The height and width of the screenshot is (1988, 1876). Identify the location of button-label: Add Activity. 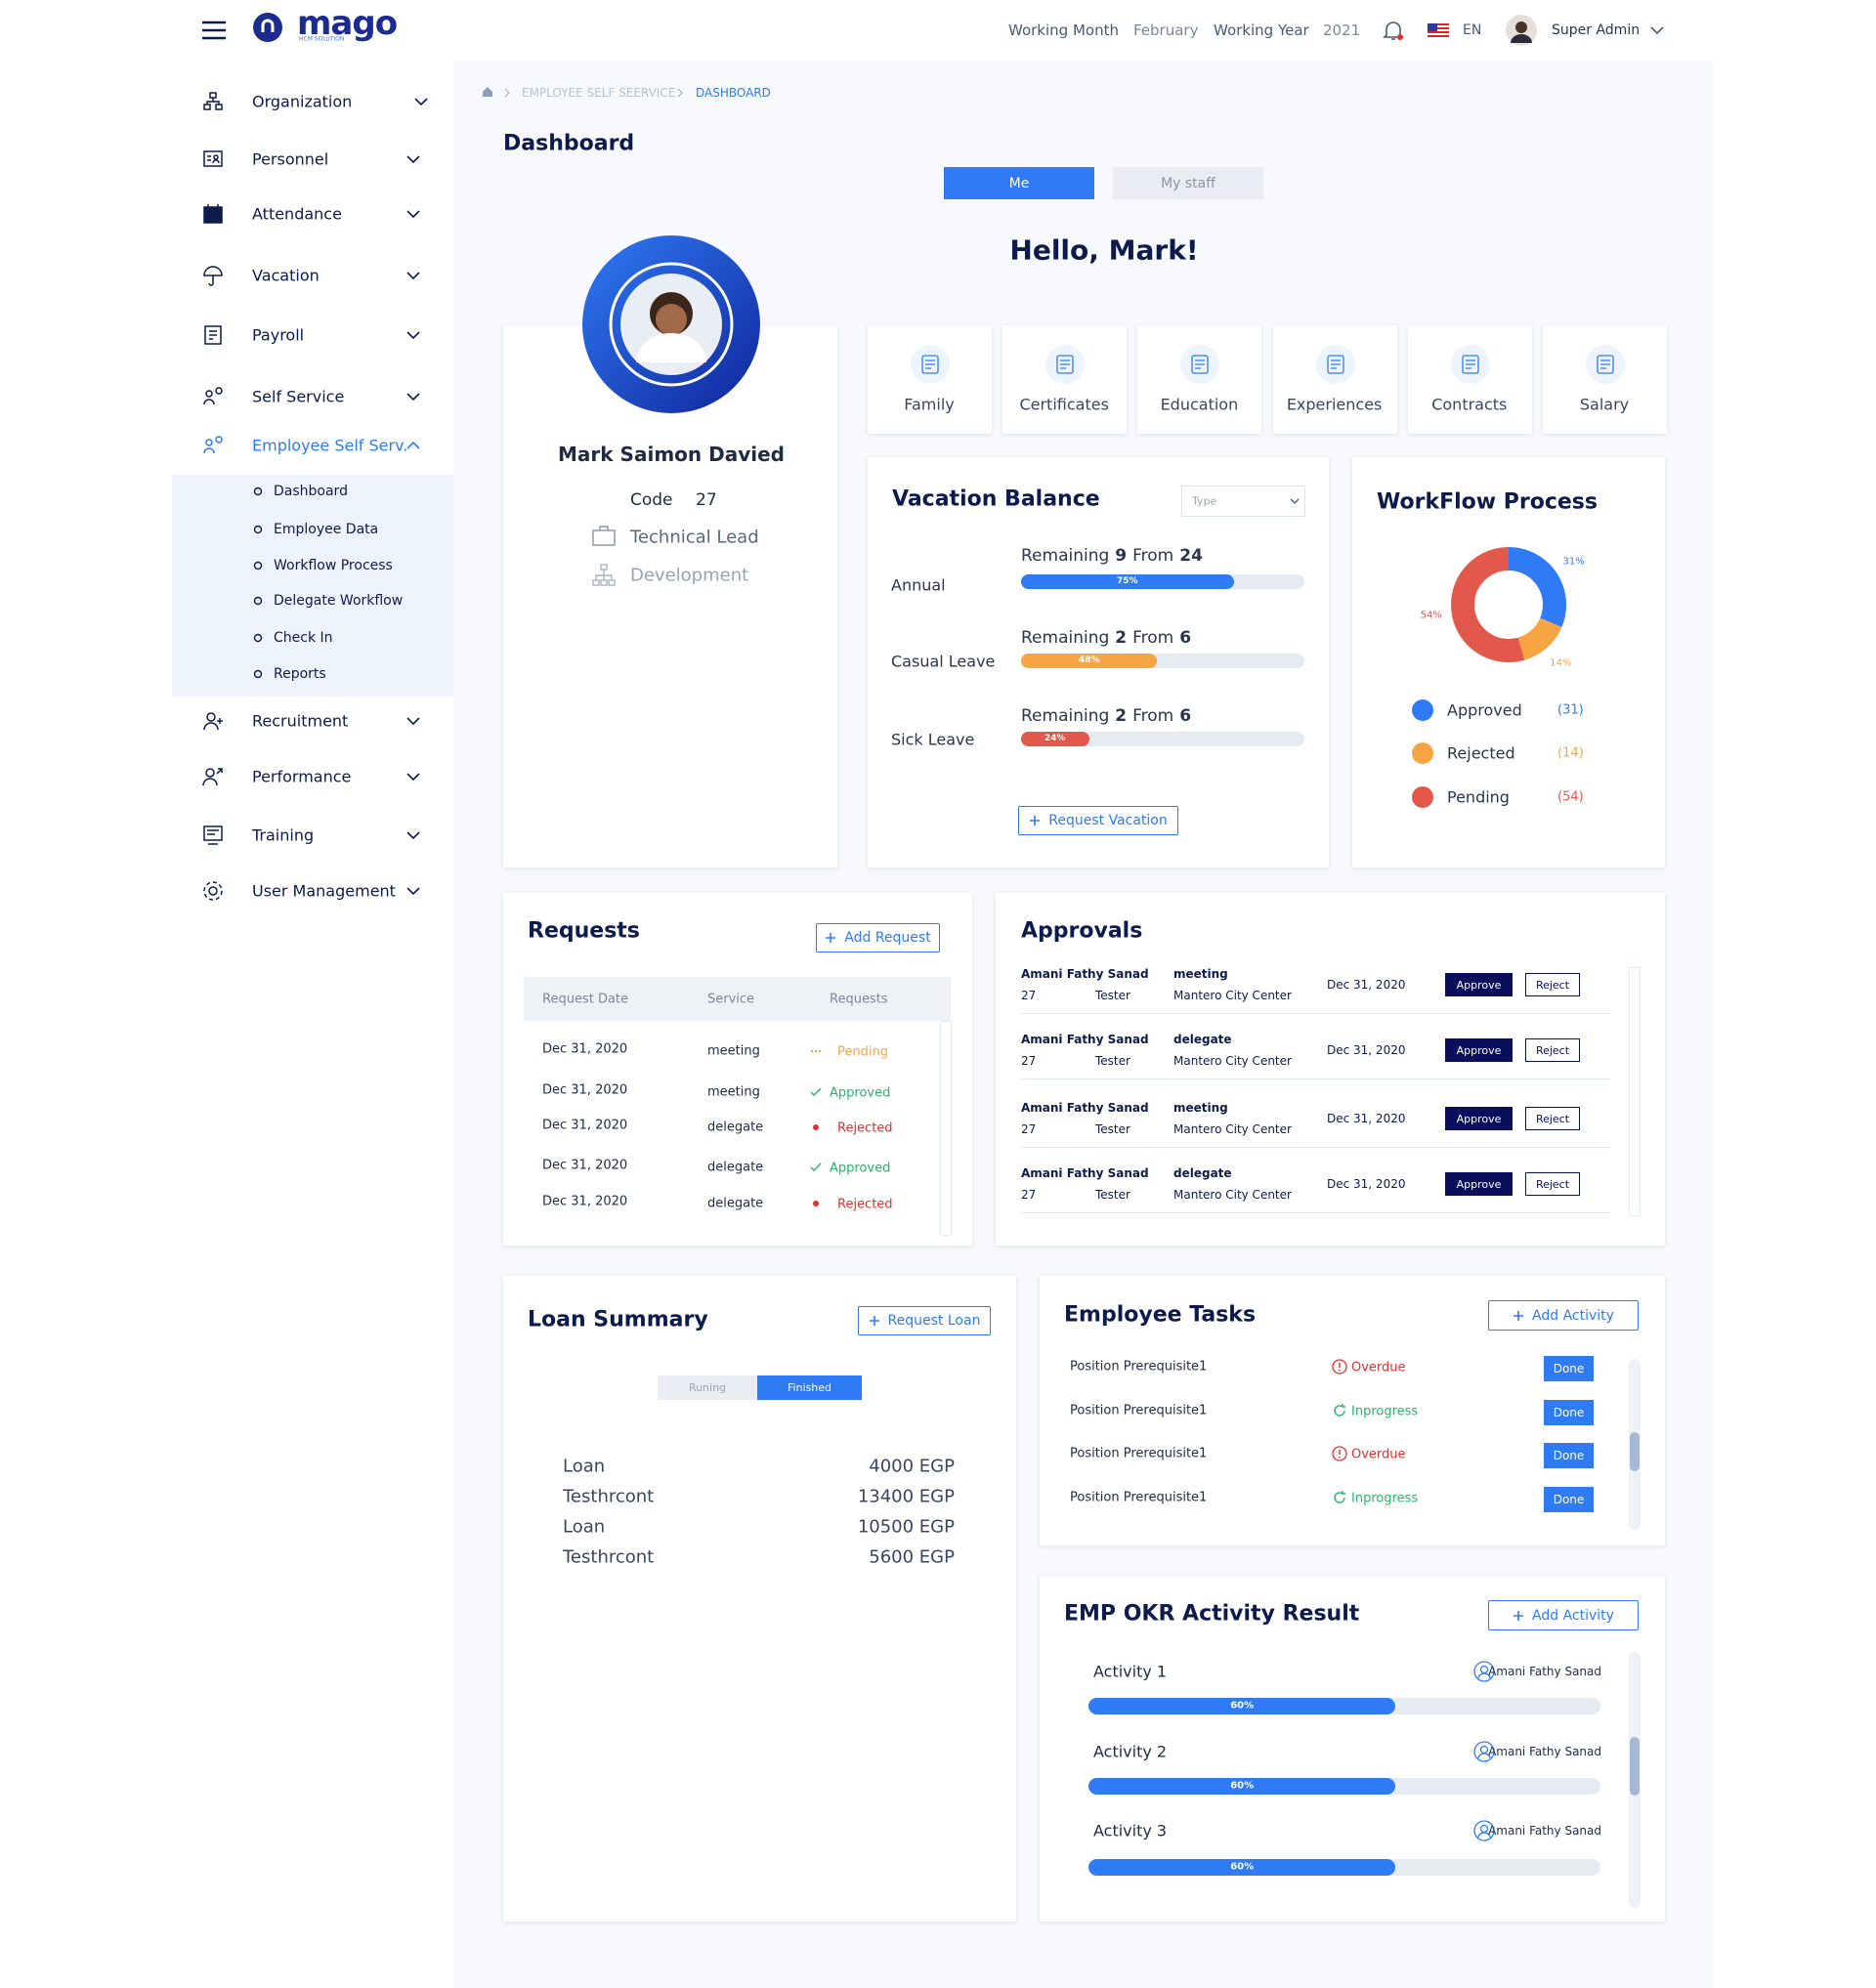
(1573, 1615).